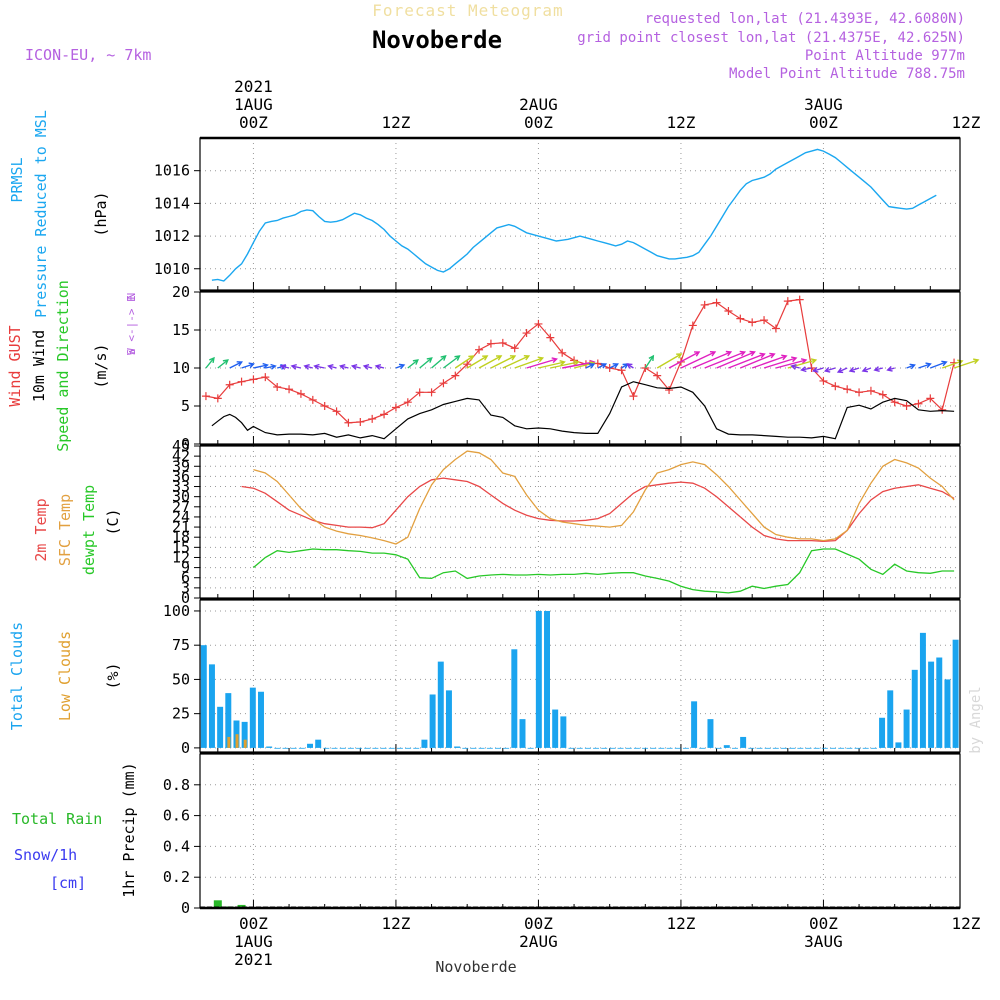 This screenshot has width=1000, height=1000. Describe the element at coordinates (45, 855) in the screenshot. I see `snow-label: Snow/1h` at that location.